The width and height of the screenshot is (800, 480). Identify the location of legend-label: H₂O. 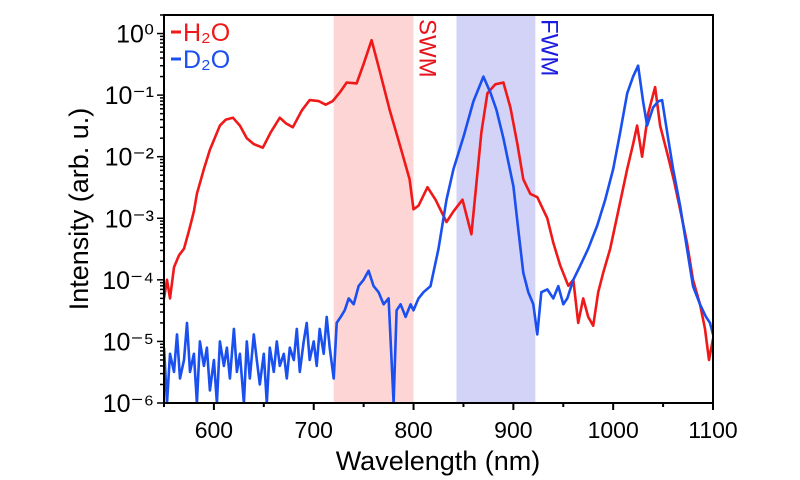
(206, 33).